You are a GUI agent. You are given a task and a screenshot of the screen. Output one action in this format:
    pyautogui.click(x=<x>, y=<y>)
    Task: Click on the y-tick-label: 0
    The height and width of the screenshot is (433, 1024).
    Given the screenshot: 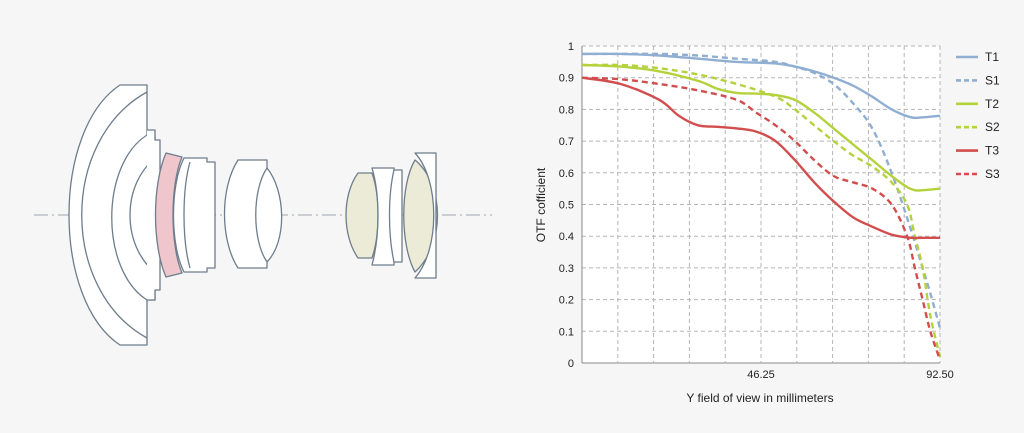 What is the action you would take?
    pyautogui.click(x=571, y=364)
    